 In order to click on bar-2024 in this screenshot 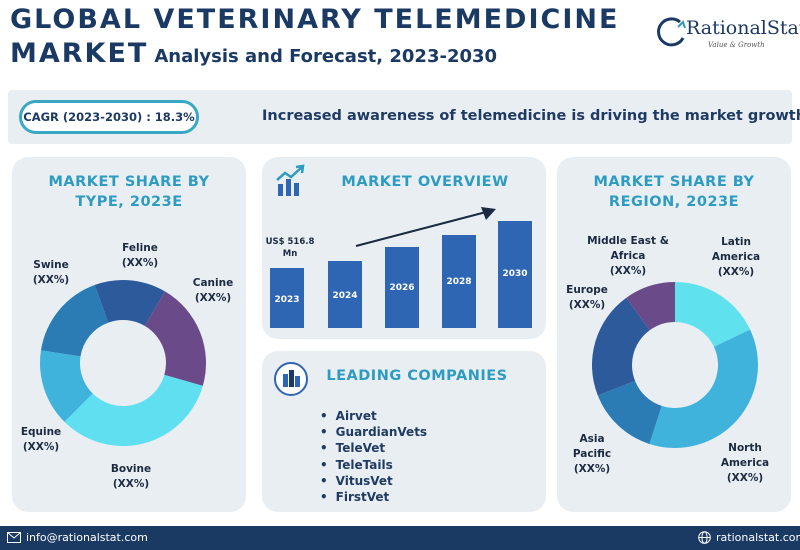, I will do `click(345, 294)`.